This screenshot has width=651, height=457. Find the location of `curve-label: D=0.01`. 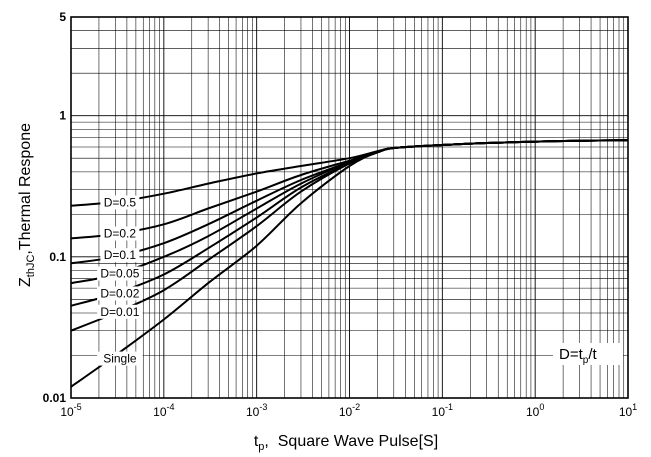

curve-label: D=0.01 is located at coordinates (119, 312).